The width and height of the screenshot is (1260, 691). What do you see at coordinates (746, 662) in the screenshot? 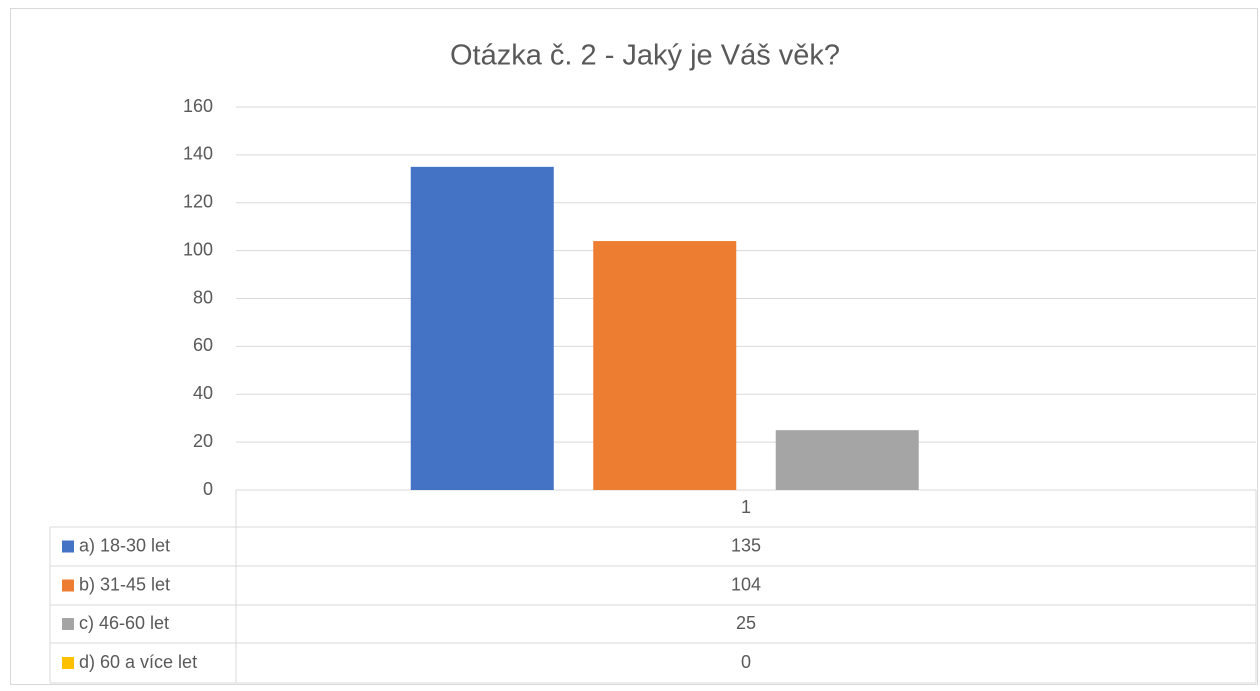
I see `table-value: 0` at bounding box center [746, 662].